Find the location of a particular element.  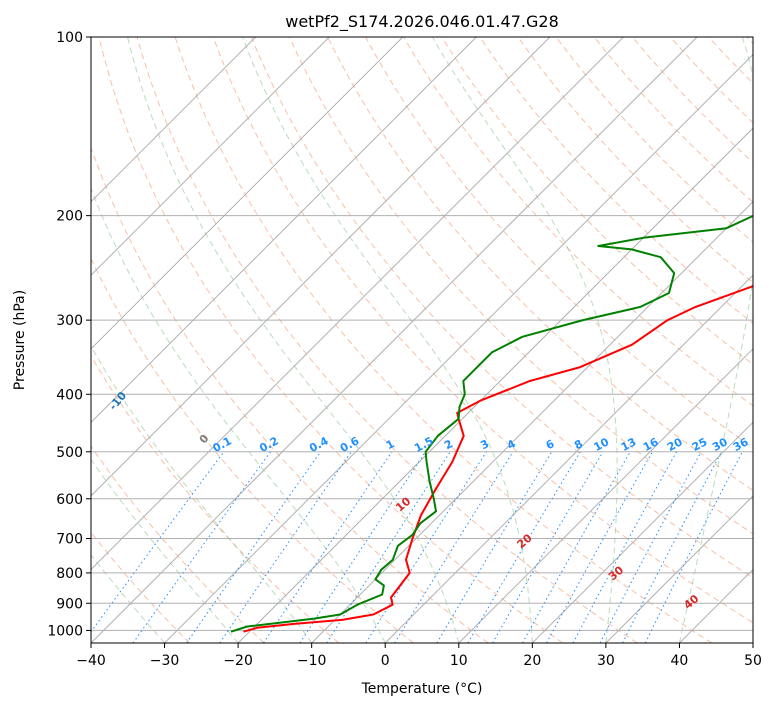

x-axis-title: Temperature (°C) is located at coordinates (422, 689).